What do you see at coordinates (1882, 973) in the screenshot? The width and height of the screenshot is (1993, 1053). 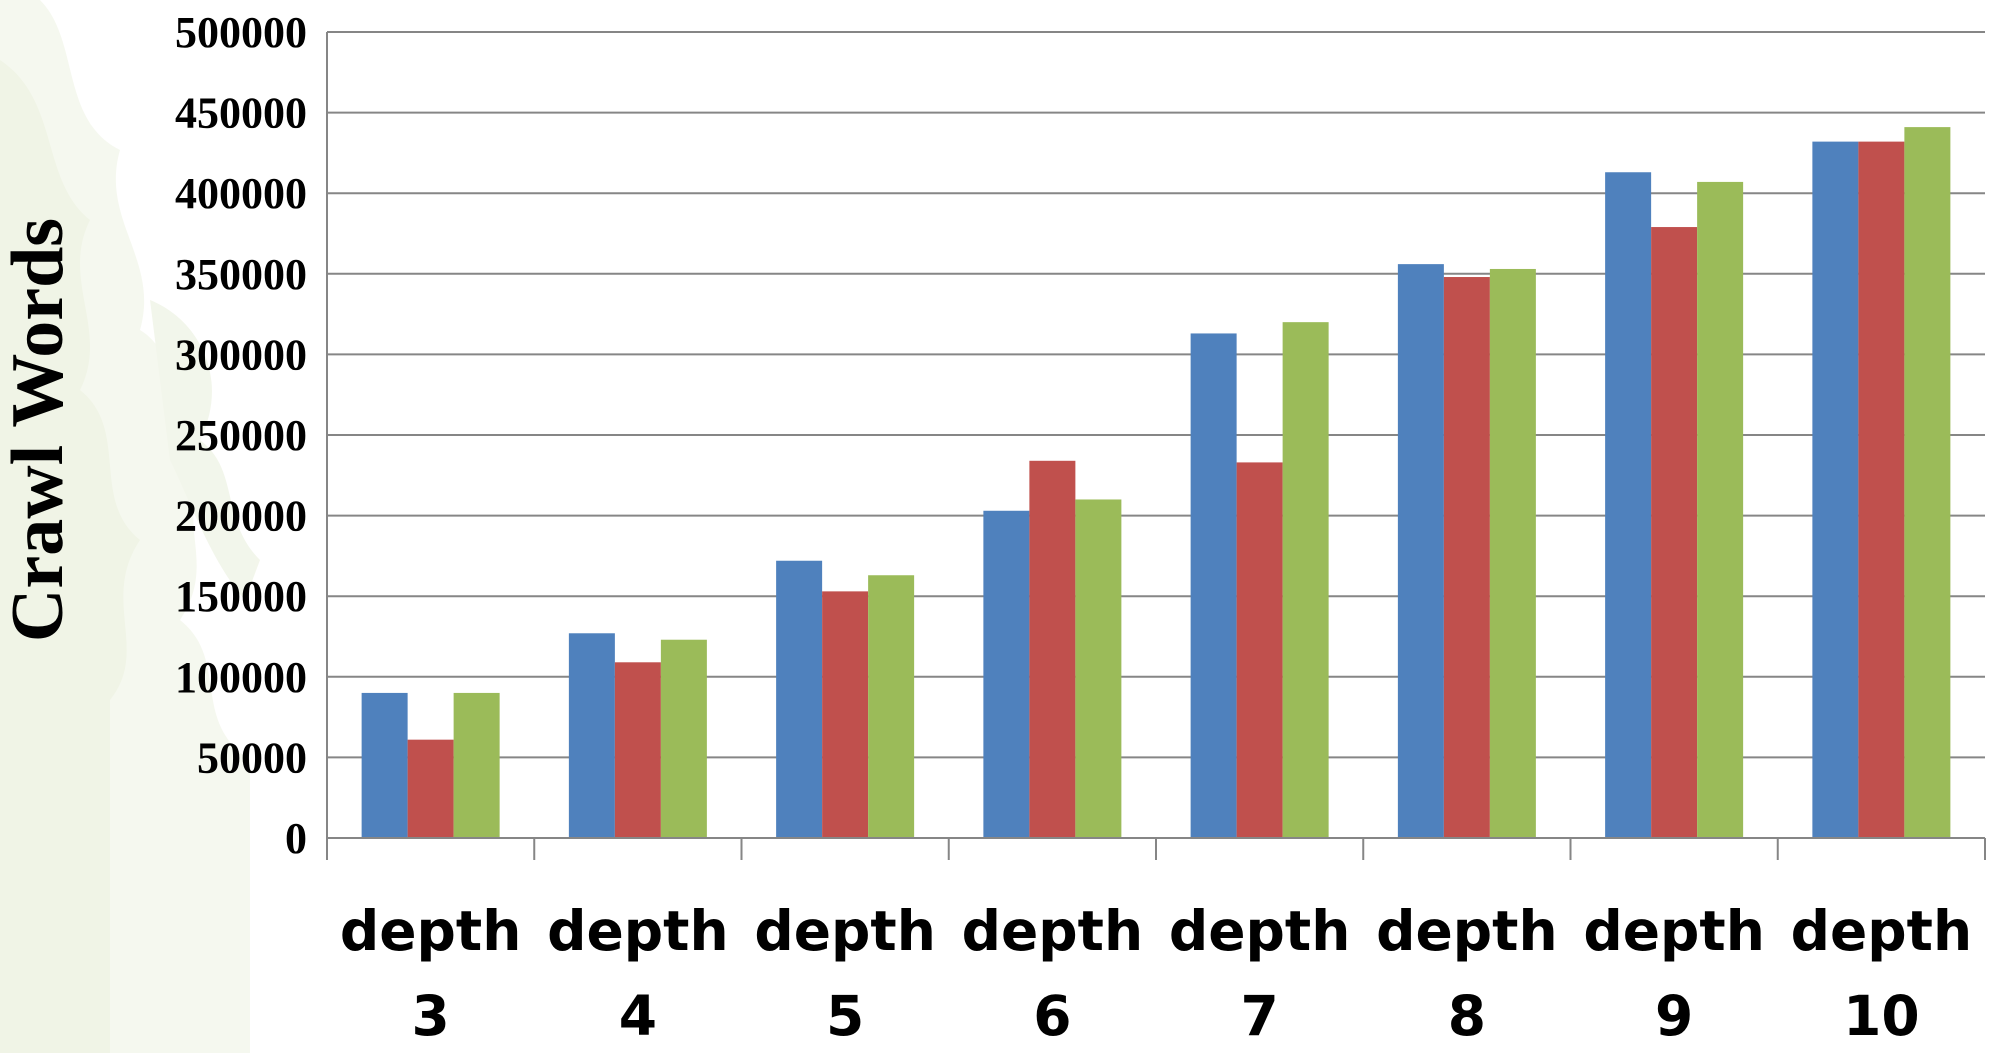 I see `x-tick-label: depth 10` at bounding box center [1882, 973].